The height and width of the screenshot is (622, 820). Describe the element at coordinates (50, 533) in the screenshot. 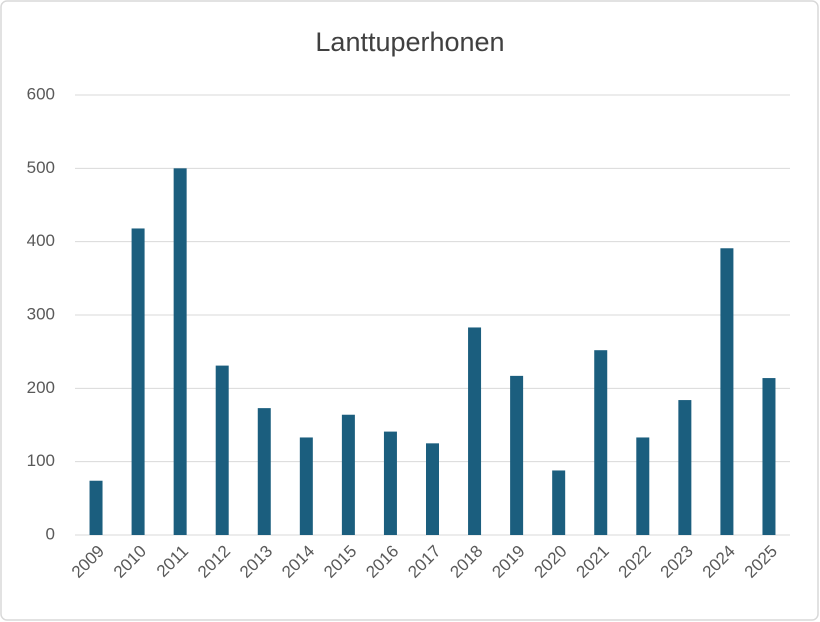

I see `y-tick-label: 0` at that location.